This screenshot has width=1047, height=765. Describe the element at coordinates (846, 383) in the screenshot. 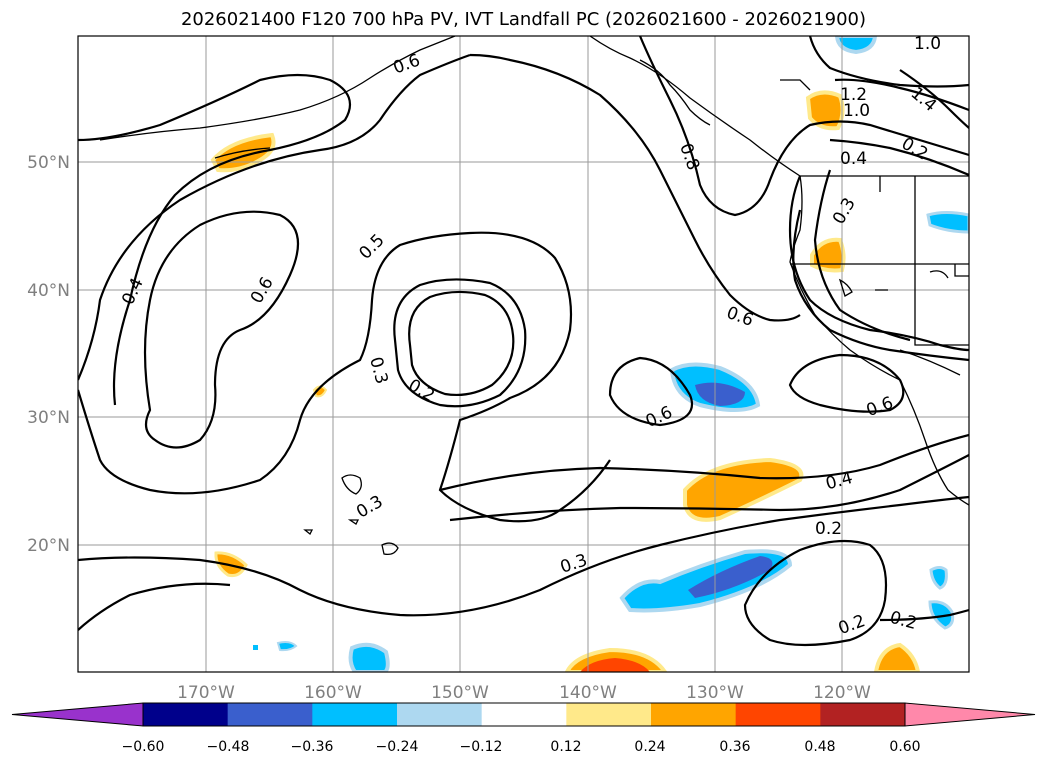

I see `contour-0p6-east` at that location.